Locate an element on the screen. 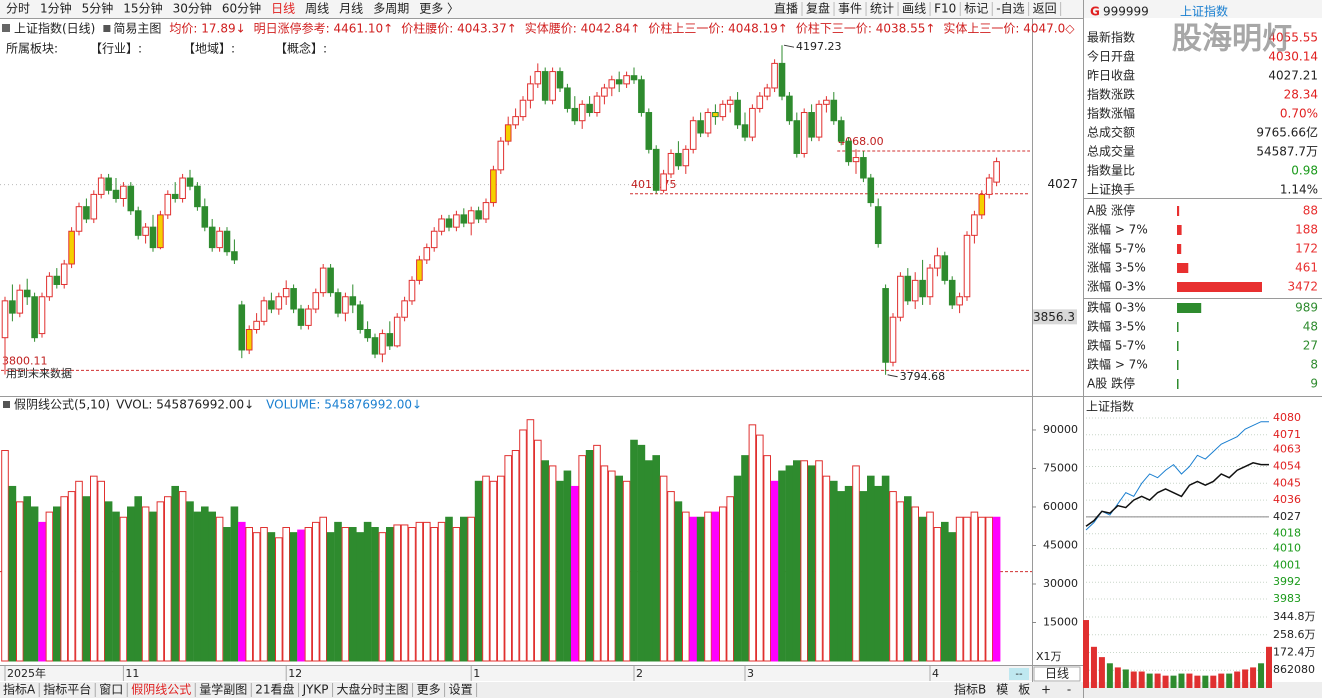  toolbar-button: 事件 is located at coordinates (850, 9).